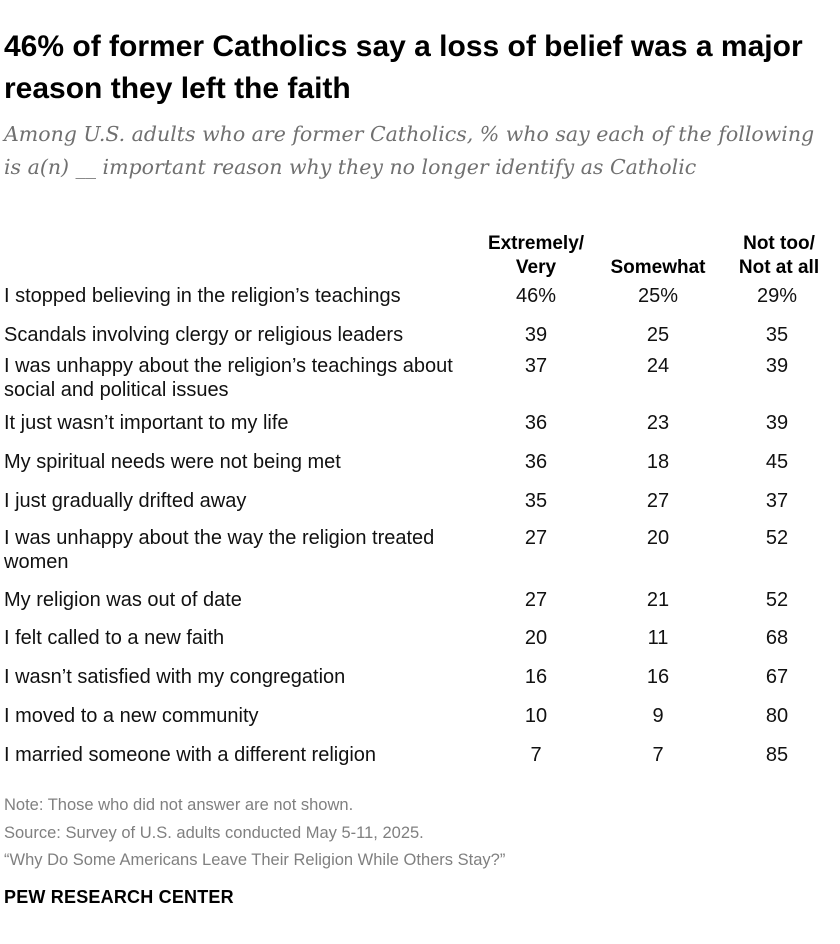 This screenshot has width=840, height=944. I want to click on row-label: I wasn’t satisfied with my congregation, so click(175, 677).